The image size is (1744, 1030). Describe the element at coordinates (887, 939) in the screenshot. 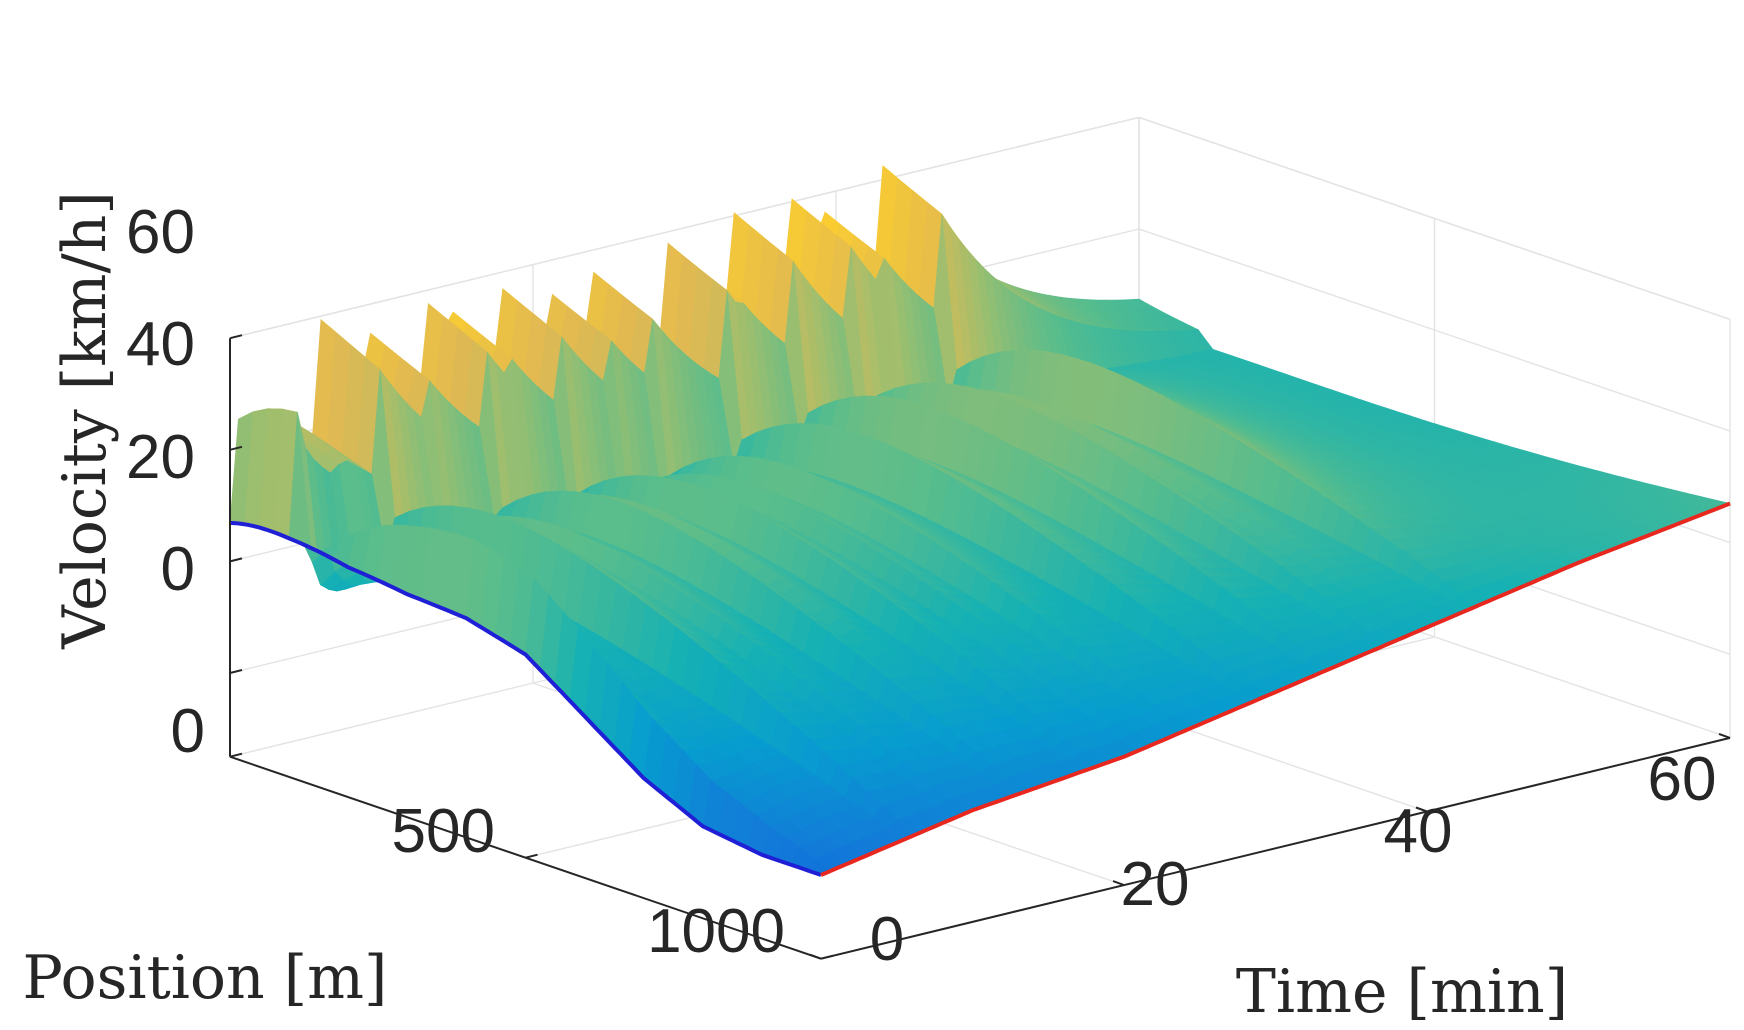

I see `time-tick-label: 0` at that location.